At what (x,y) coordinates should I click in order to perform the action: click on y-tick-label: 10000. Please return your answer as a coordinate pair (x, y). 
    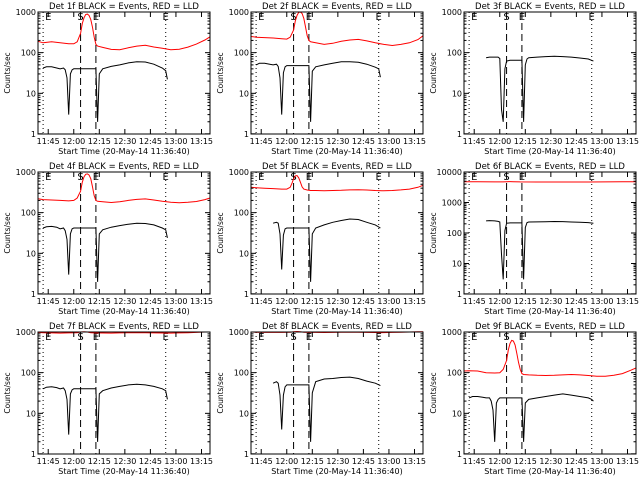
    Looking at the image, I should click on (449, 172).